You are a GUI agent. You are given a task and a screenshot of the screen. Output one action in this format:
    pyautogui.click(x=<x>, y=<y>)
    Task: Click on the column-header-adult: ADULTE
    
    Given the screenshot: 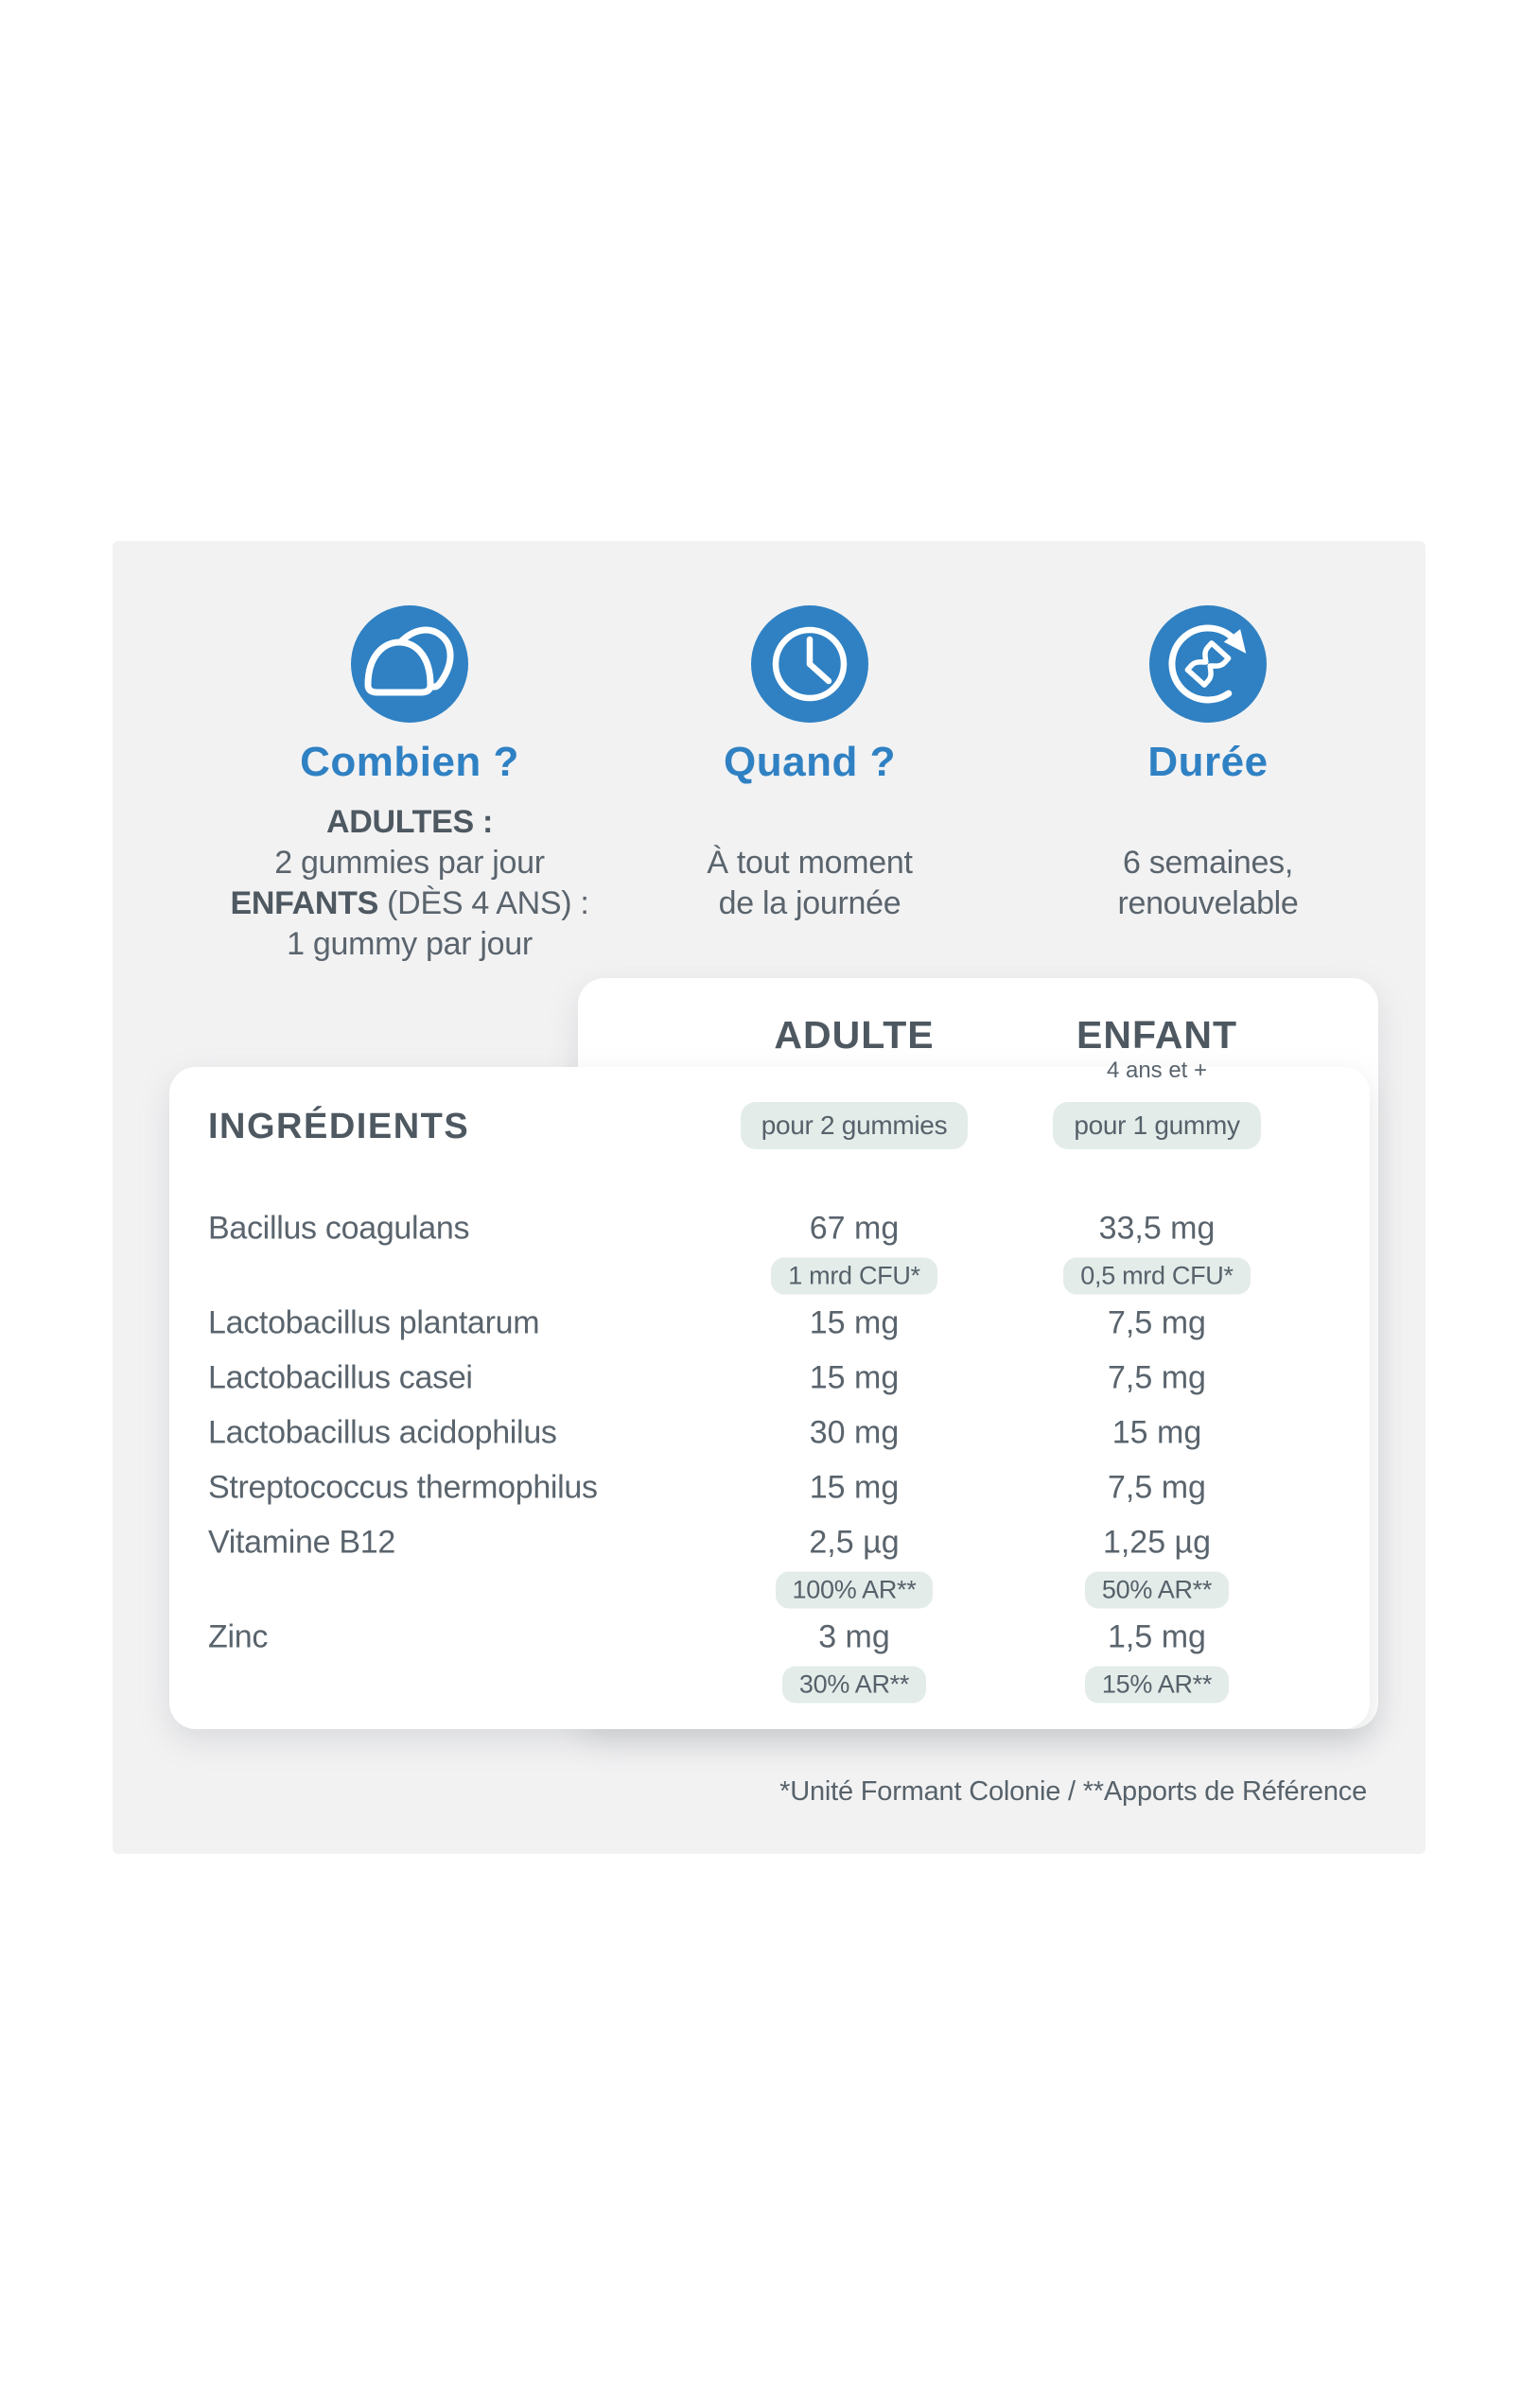 What is the action you would take?
    pyautogui.click(x=854, y=1035)
    